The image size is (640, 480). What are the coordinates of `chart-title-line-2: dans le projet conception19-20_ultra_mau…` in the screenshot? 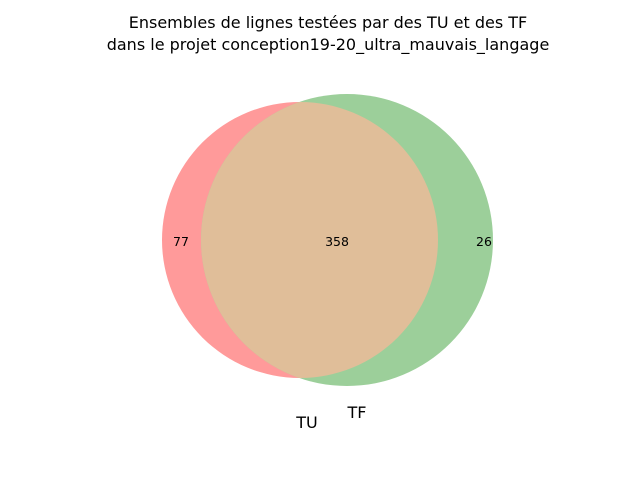 It's located at (328, 45).